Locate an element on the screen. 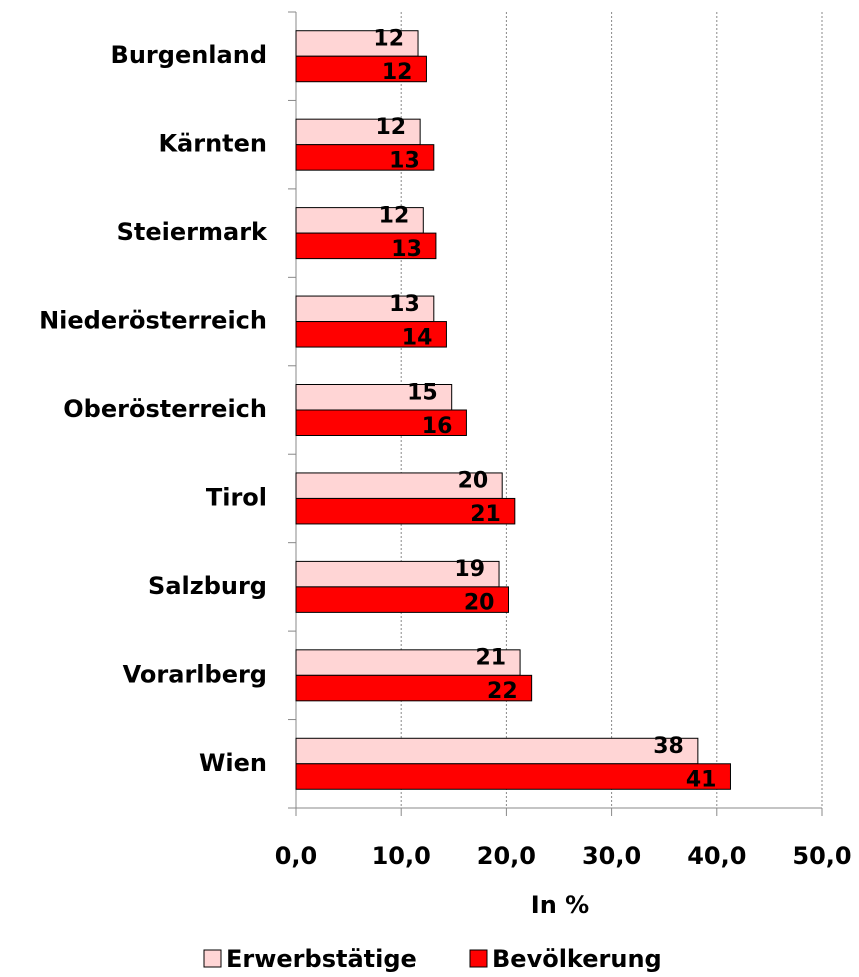  x-tick-label: 40,0 is located at coordinates (716, 856).